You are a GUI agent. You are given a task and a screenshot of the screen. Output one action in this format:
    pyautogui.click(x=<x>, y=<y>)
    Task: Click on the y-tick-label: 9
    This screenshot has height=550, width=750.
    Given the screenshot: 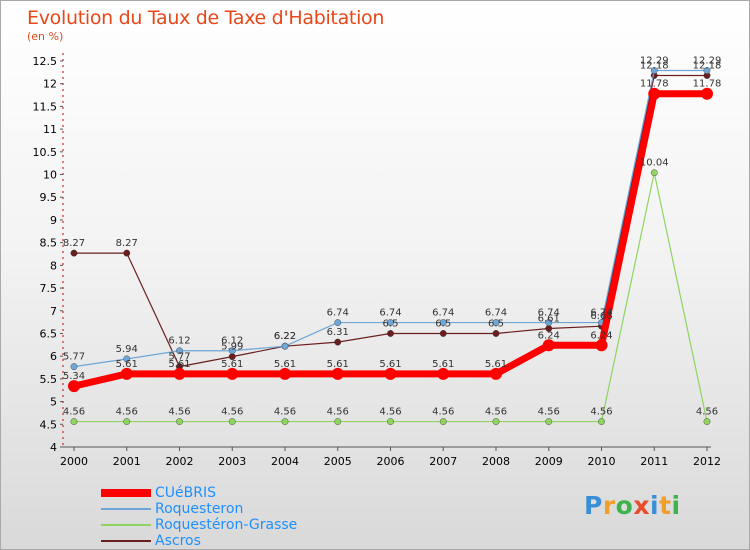 What is the action you would take?
    pyautogui.click(x=53, y=220)
    